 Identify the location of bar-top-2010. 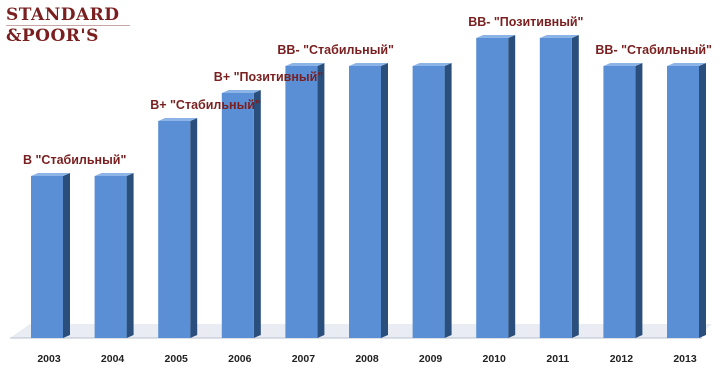
(496, 36).